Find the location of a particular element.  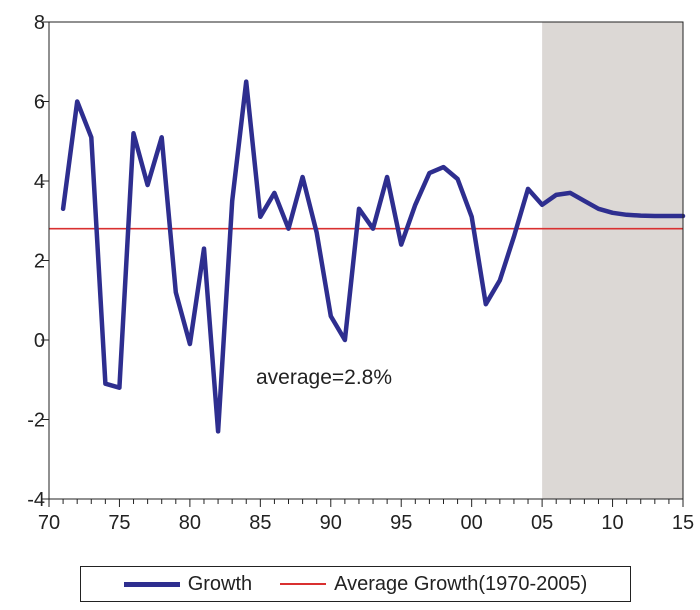

legend: Growth Average Growth(1970-2005) is located at coordinates (355, 584).